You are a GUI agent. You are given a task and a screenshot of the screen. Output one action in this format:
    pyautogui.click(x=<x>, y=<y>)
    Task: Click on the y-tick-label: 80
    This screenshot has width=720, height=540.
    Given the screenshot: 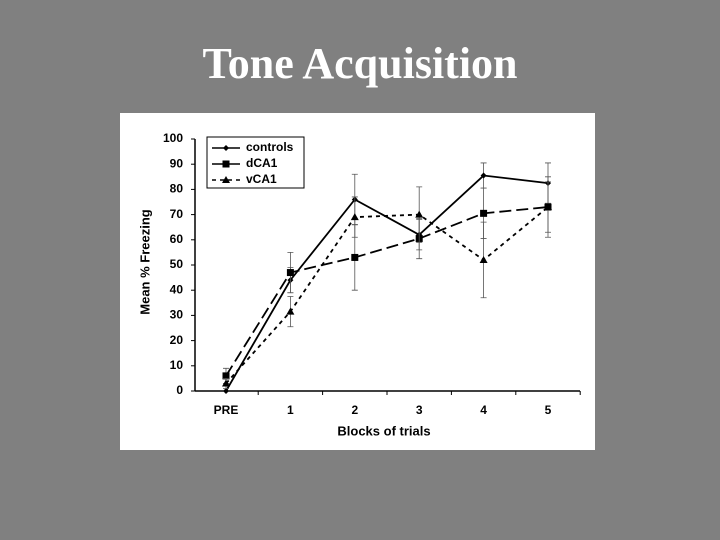 What is the action you would take?
    pyautogui.click(x=177, y=189)
    